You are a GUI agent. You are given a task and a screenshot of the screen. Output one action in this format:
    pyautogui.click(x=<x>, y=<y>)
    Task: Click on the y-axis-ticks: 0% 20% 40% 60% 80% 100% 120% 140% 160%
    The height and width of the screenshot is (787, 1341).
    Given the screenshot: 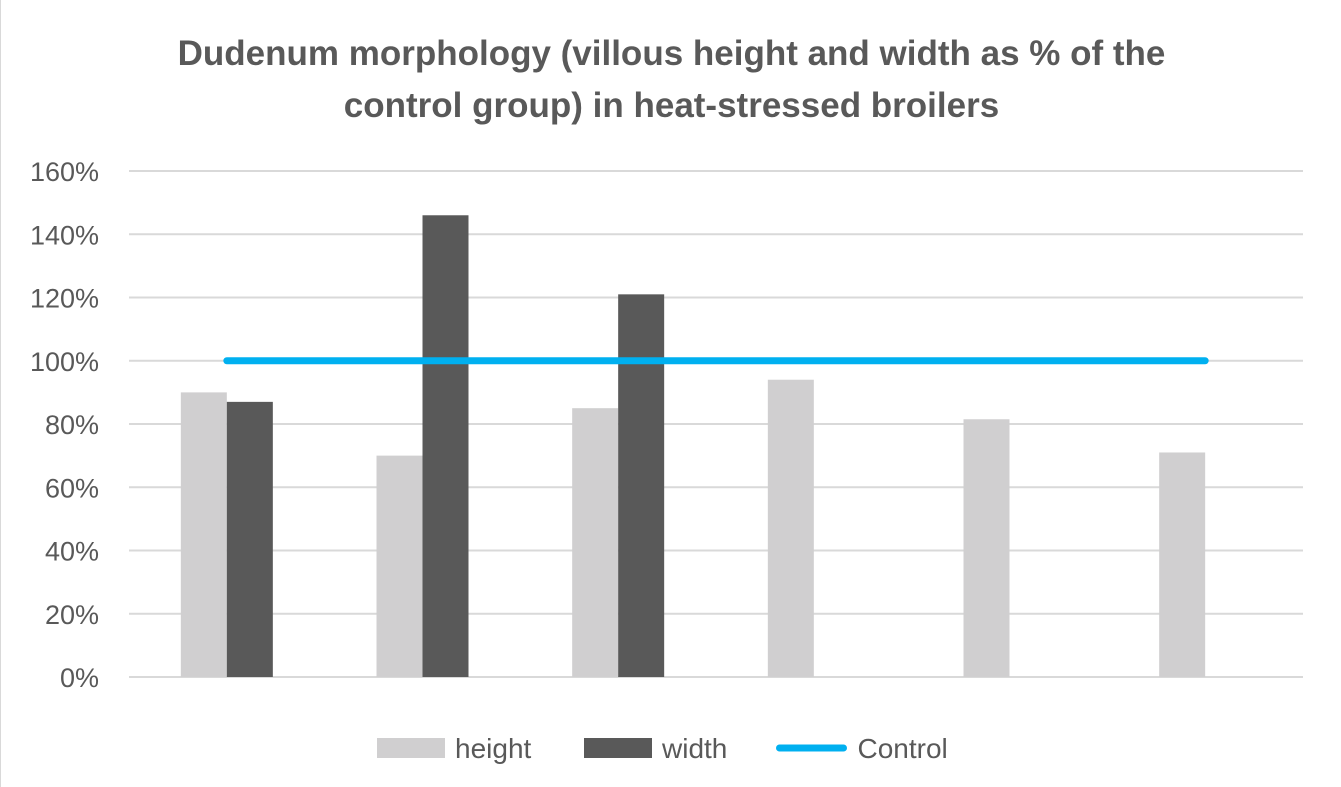 What is the action you would take?
    pyautogui.click(x=64, y=425)
    